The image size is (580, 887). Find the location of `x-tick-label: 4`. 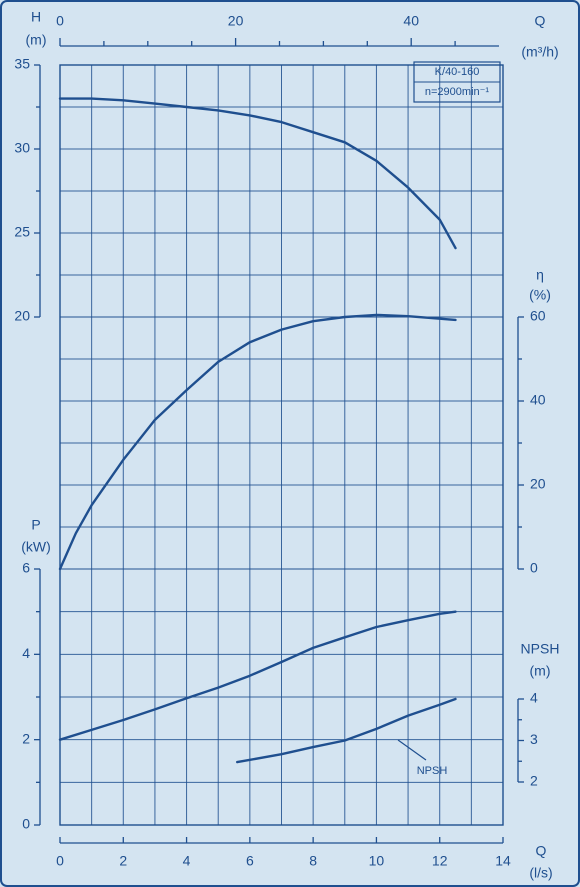

x-tick-label: 4 is located at coordinates (187, 861).